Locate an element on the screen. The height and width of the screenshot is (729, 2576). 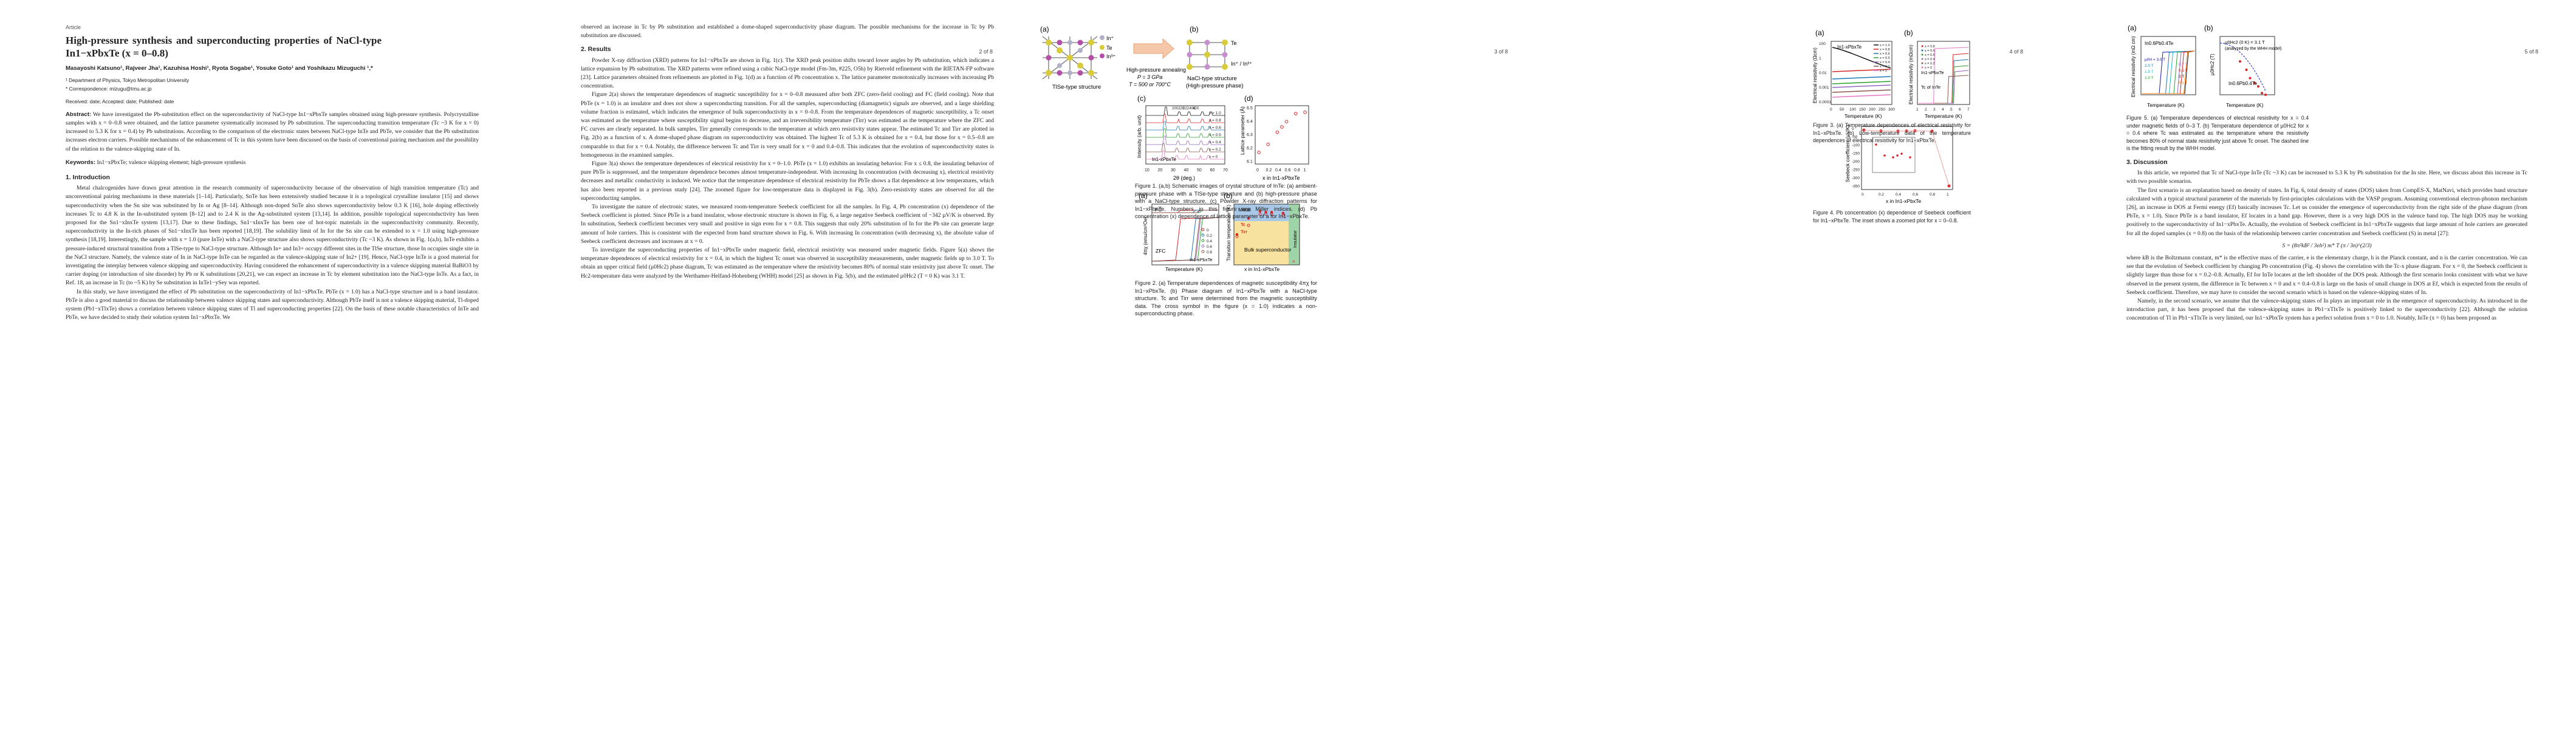
seebeck-line is located at coordinates (1907, 158).